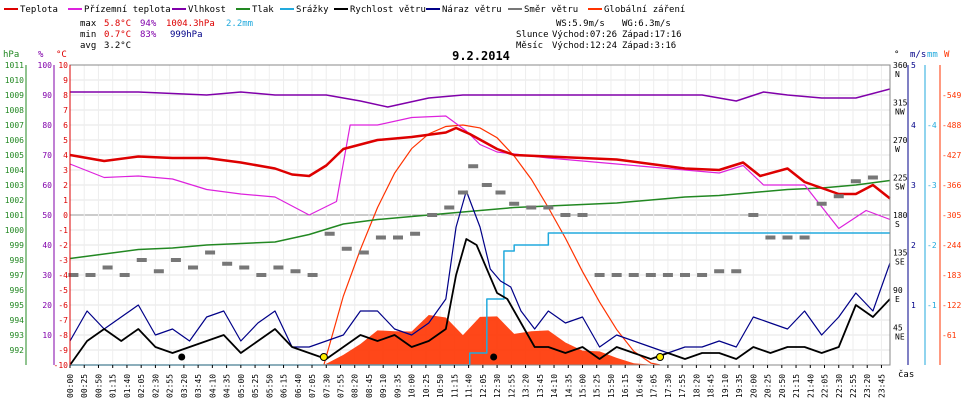 Image resolution: width=966 pixels, height=405 pixels. I want to click on tick-label-time: 20:00, so click(753, 386).